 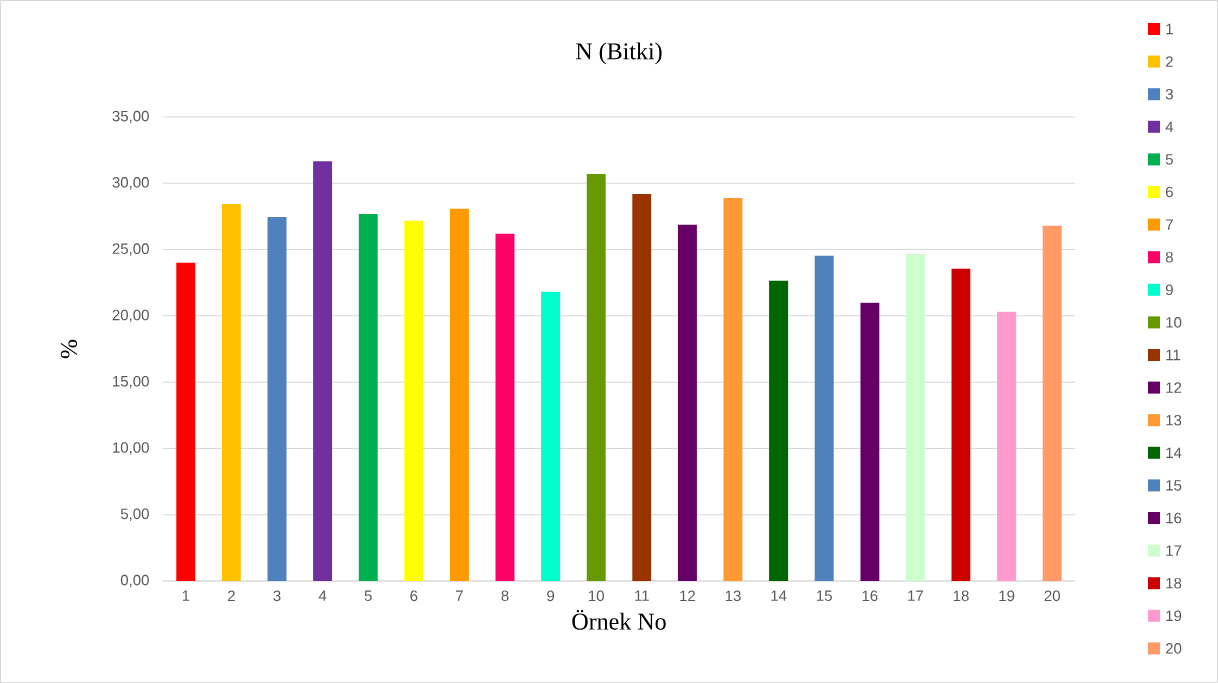 I want to click on y-tick-label: 5,00, so click(x=134, y=514).